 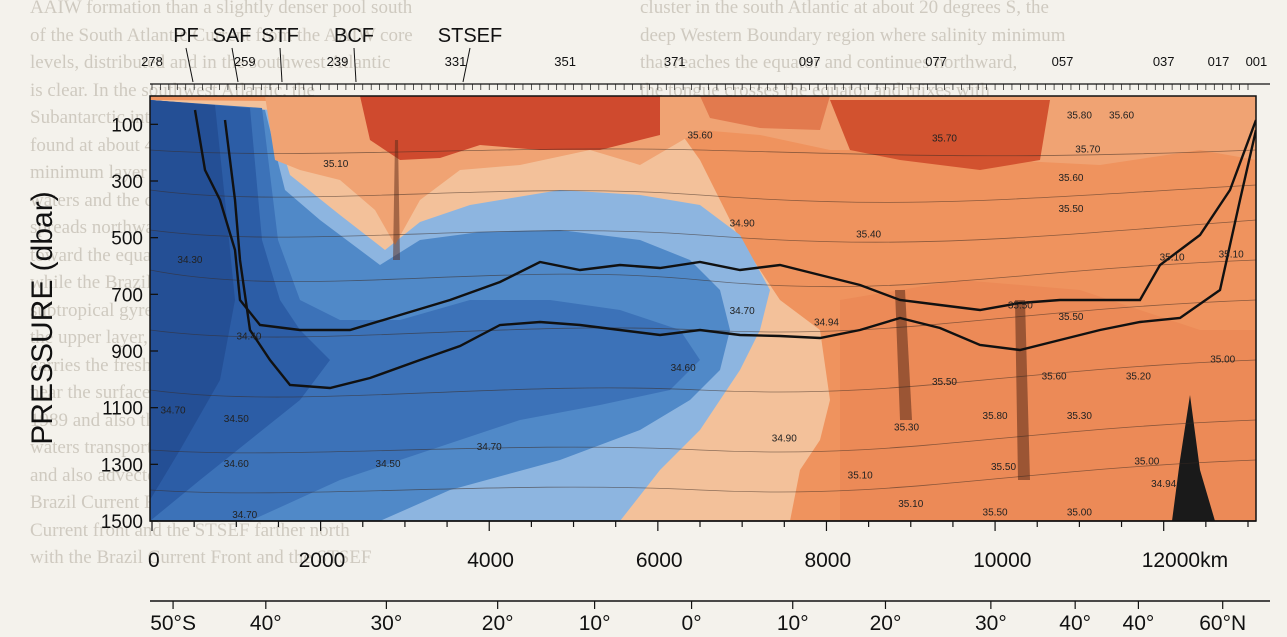 I want to click on front-label: STF, so click(x=280, y=36).